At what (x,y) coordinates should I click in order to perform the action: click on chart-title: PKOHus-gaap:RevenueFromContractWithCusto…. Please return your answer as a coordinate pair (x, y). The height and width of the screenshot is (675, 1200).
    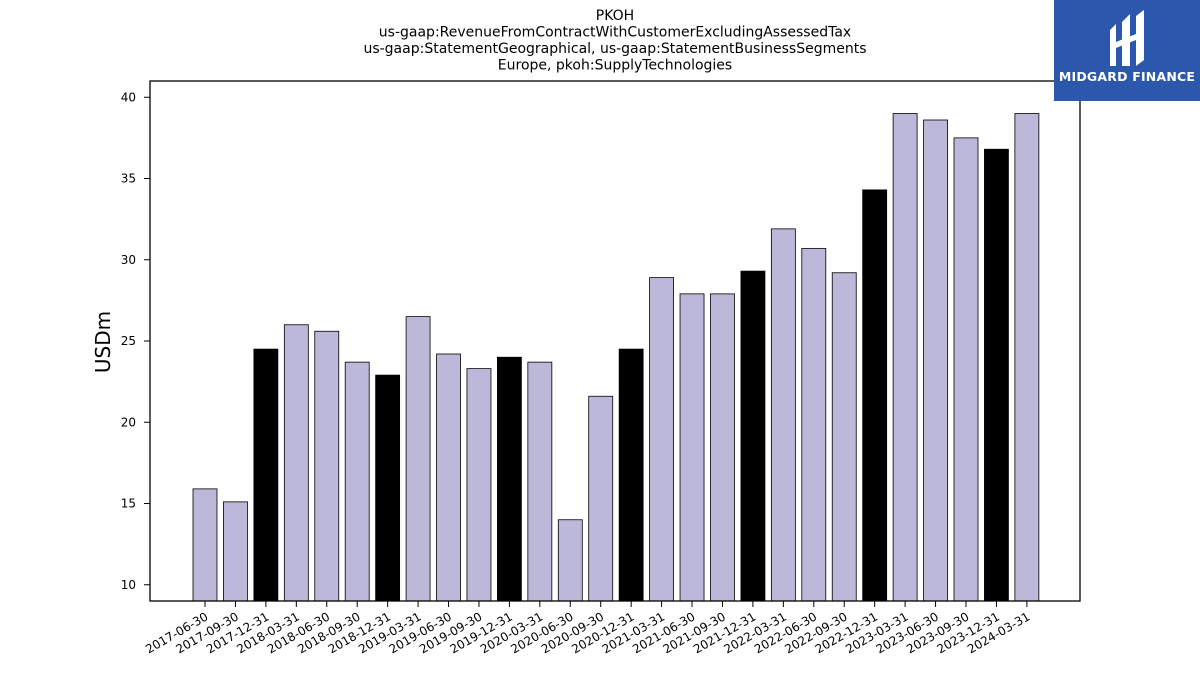
    Looking at the image, I should click on (614, 41).